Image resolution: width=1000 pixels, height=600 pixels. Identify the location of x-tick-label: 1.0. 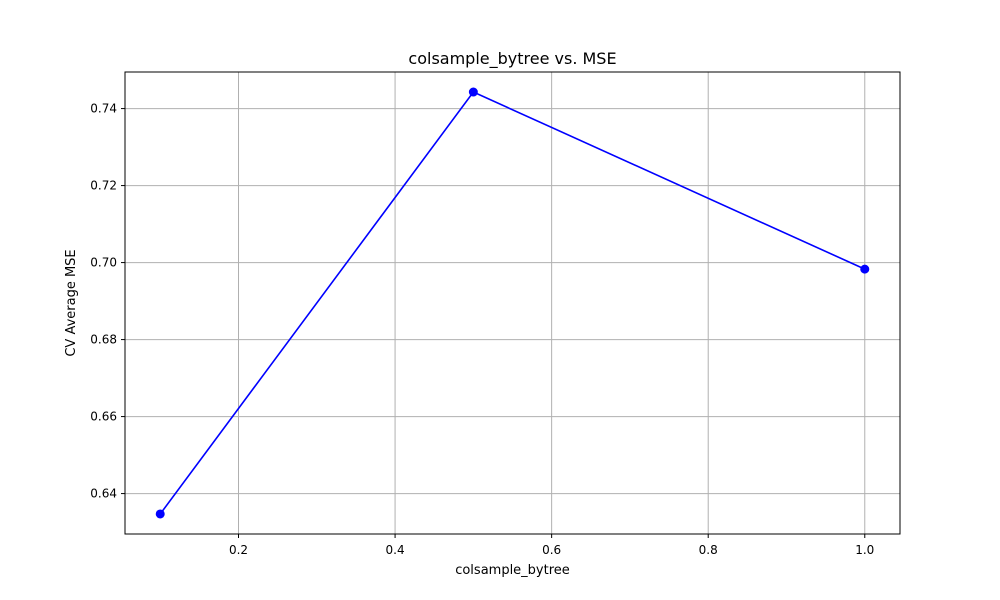
(864, 550).